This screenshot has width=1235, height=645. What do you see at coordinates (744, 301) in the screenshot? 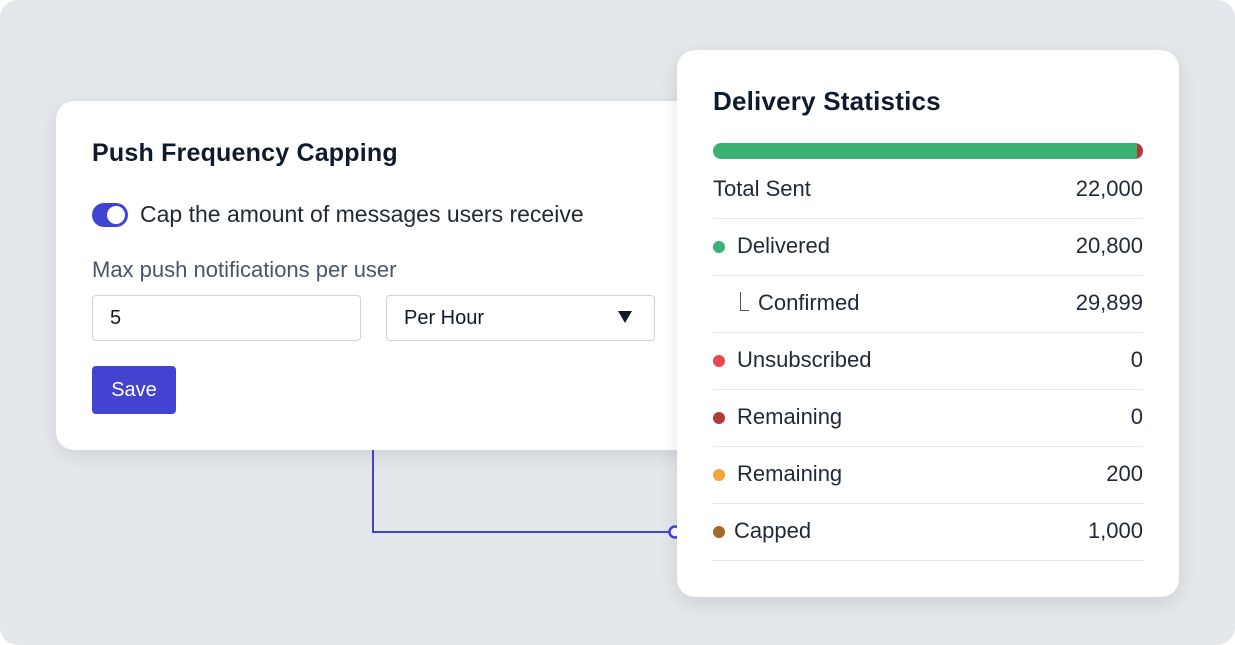
I see `sub-item-icon` at bounding box center [744, 301].